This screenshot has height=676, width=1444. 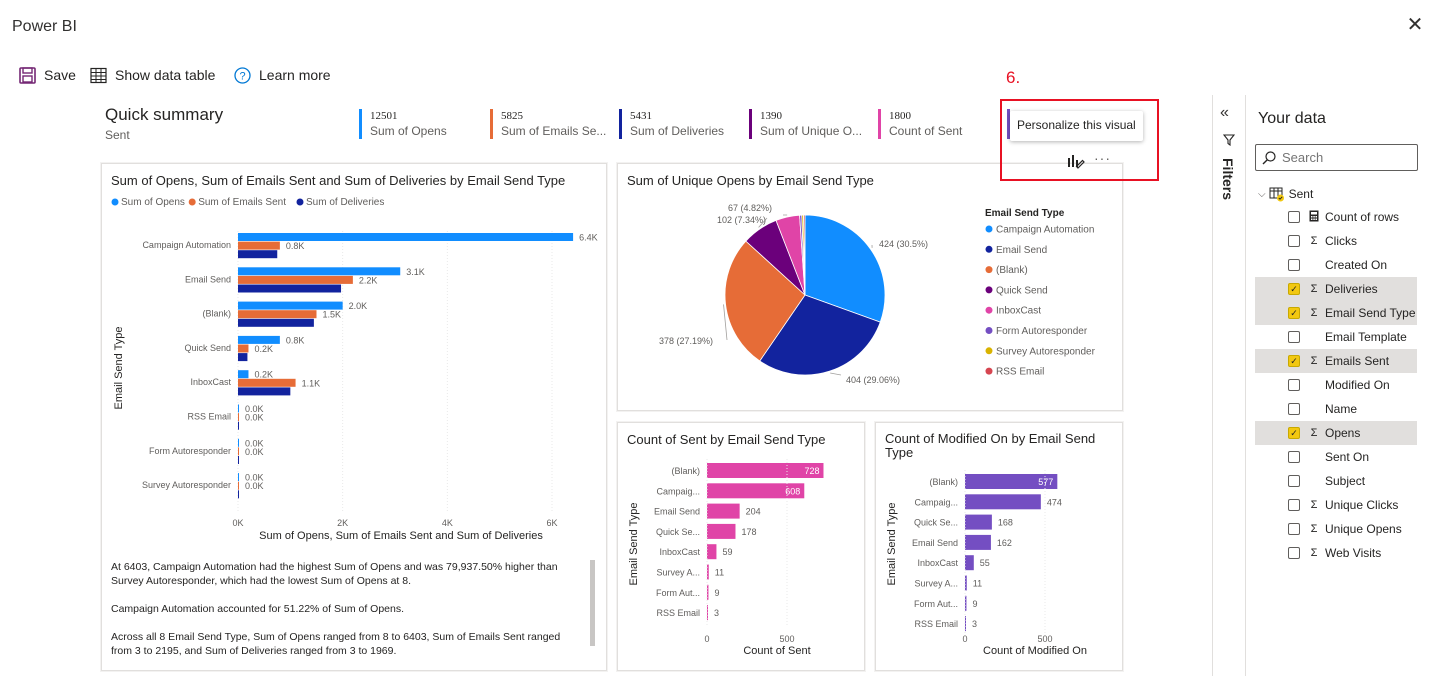 I want to click on field-item: Subject, so click(x=1336, y=481).